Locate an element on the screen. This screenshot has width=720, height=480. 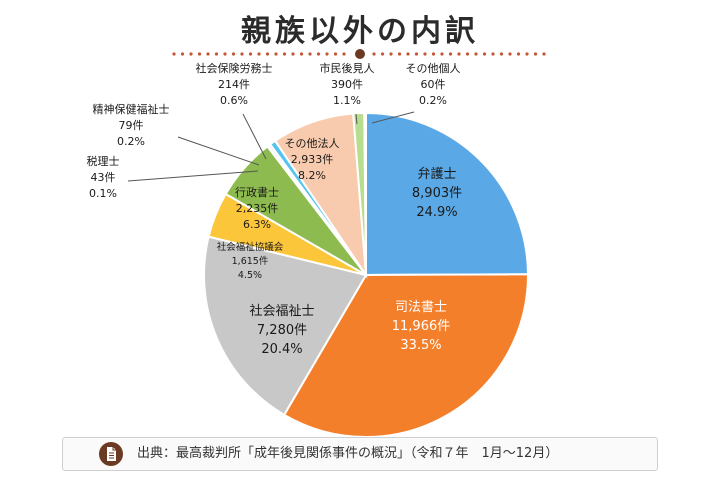
slice-label: 精神保健福祉士 79件 0.2% is located at coordinates (131, 125).